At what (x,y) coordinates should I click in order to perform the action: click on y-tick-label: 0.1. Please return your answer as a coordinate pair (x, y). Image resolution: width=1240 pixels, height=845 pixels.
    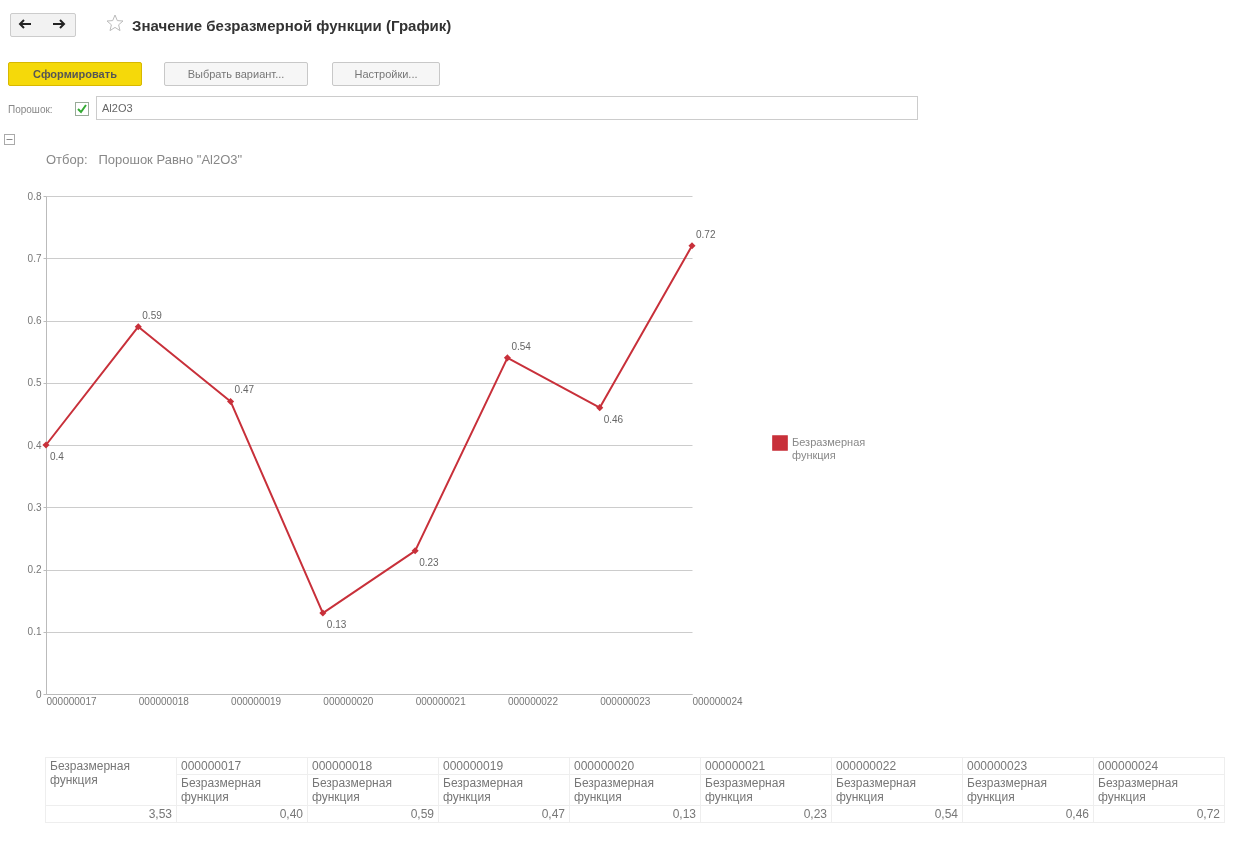
    Looking at the image, I should click on (34, 632).